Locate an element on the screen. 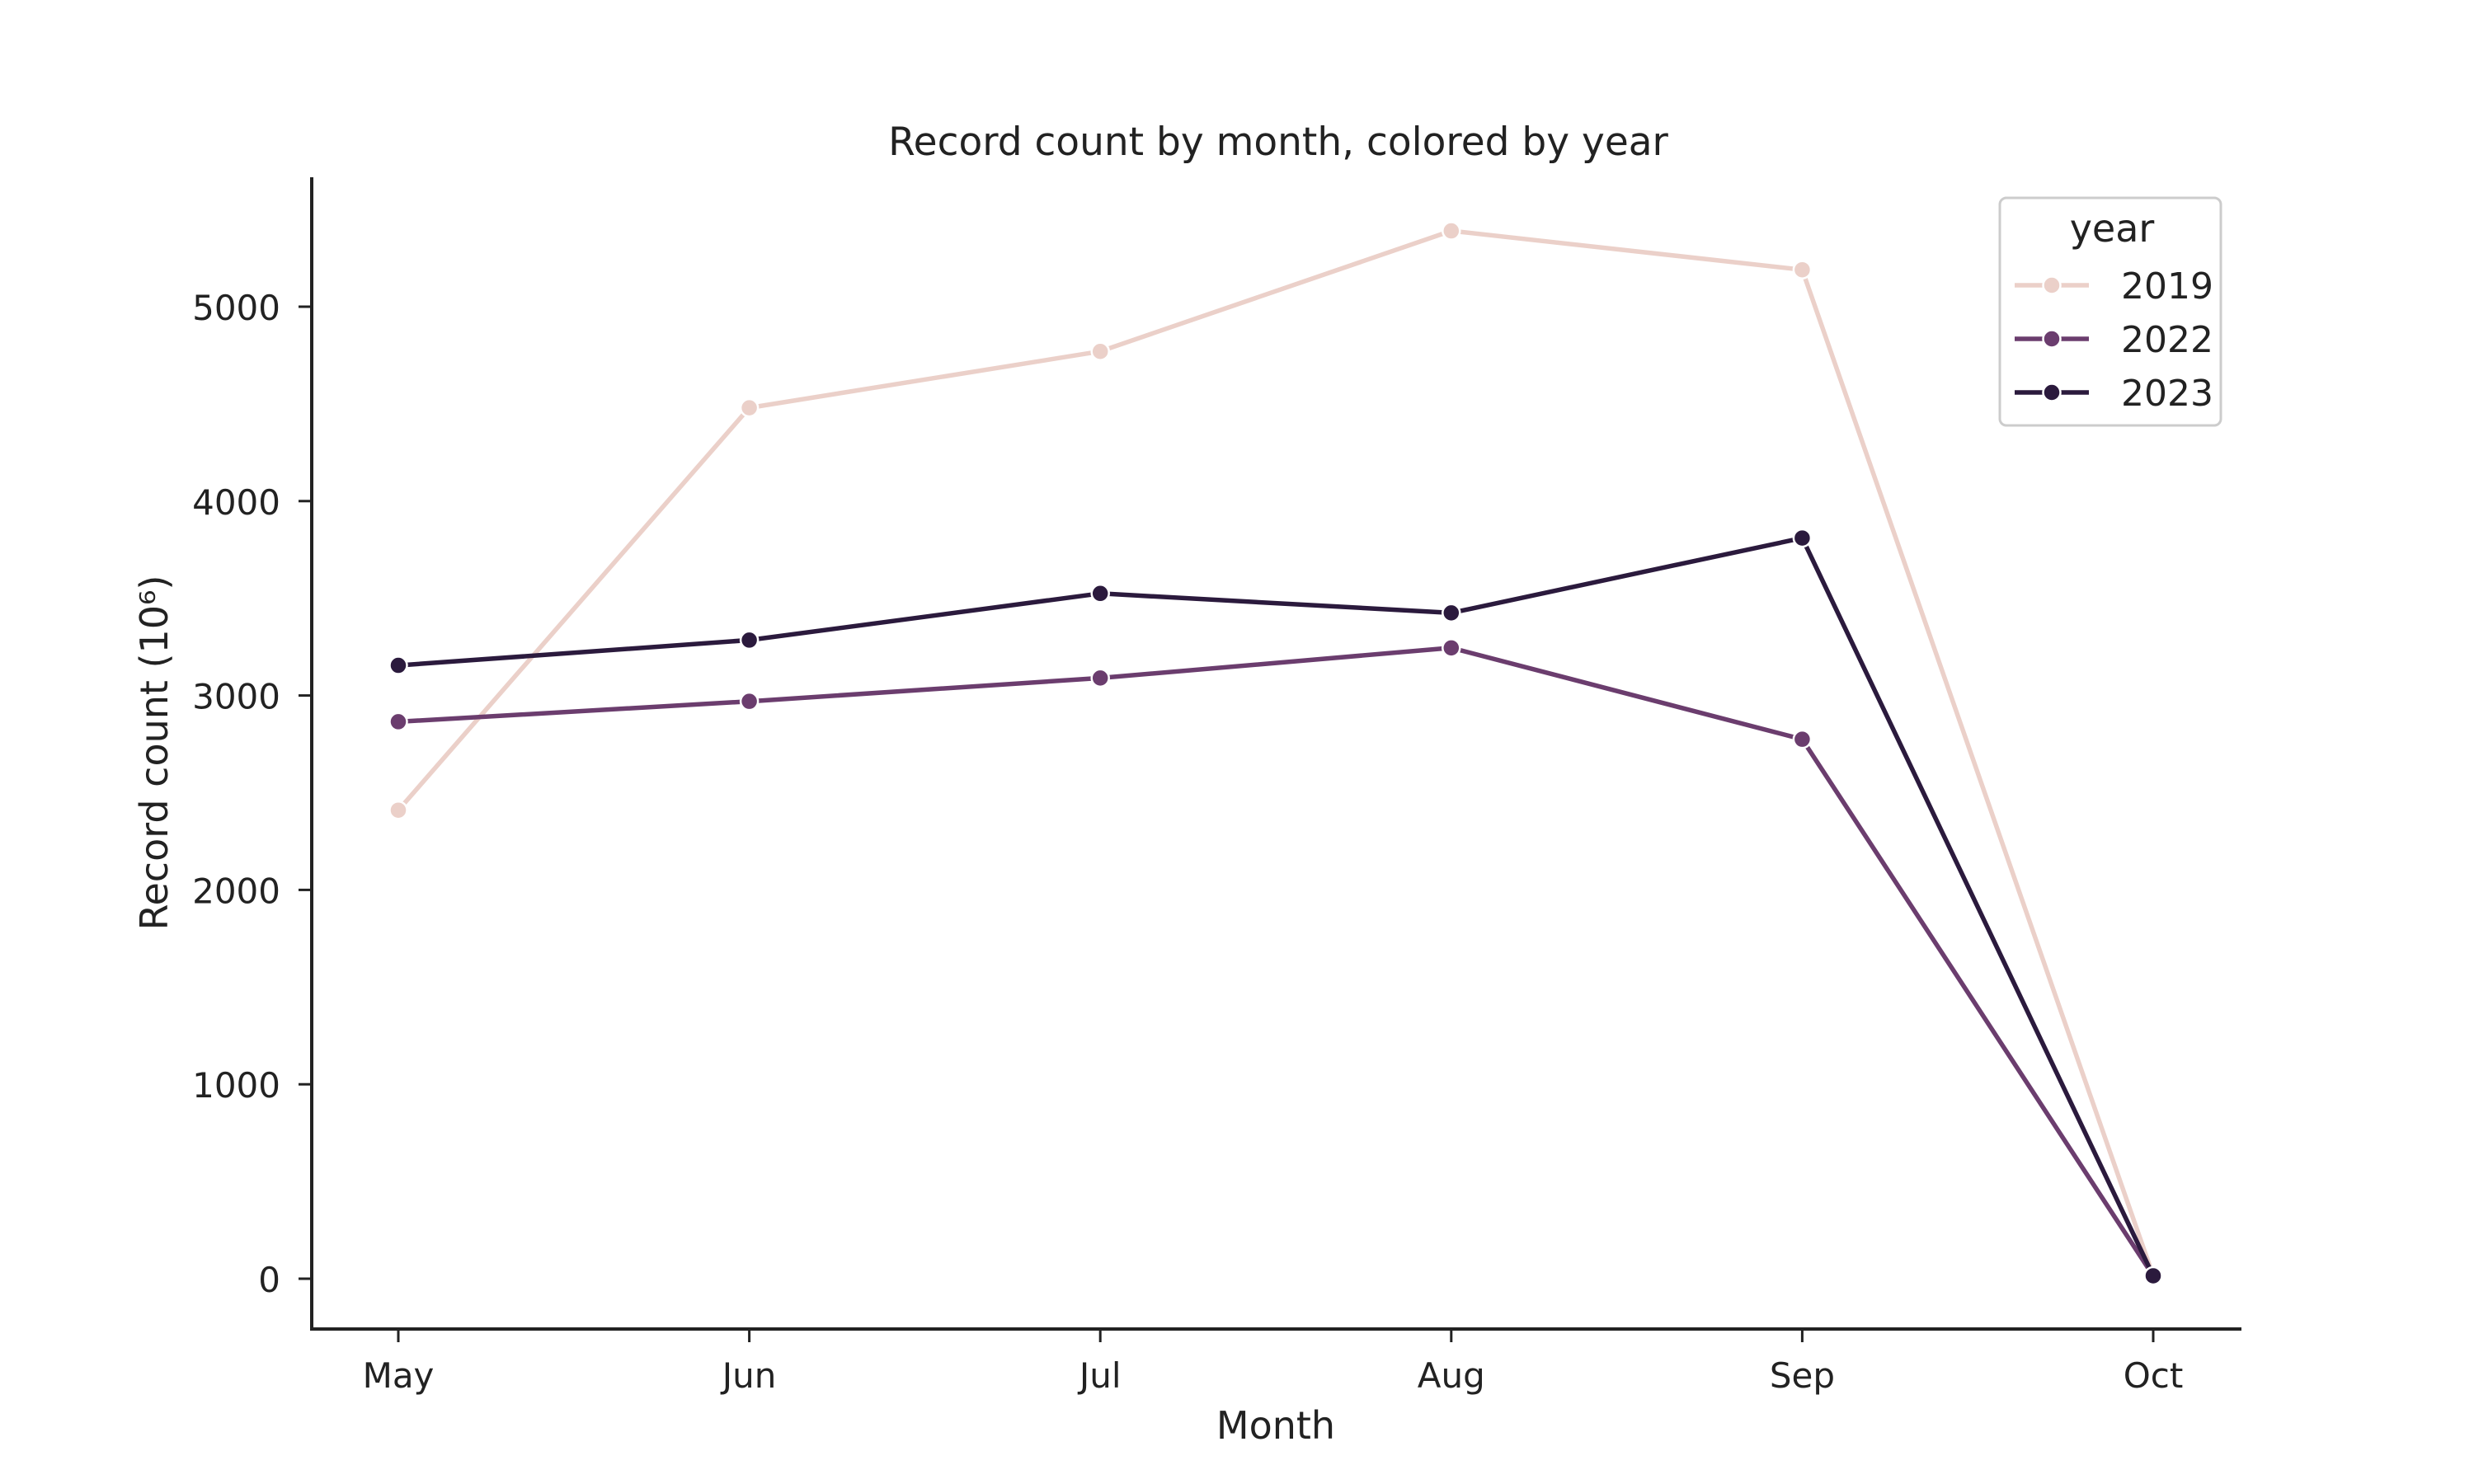 The height and width of the screenshot is (1484, 2474). y-tick-label: 1000 is located at coordinates (236, 1085).